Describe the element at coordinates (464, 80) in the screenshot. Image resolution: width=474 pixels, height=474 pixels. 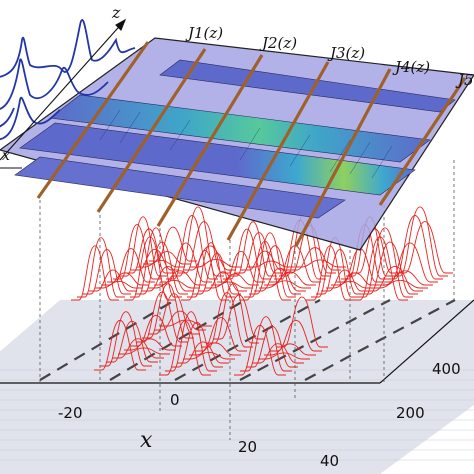
I see `wire-label-j5: J5` at that location.